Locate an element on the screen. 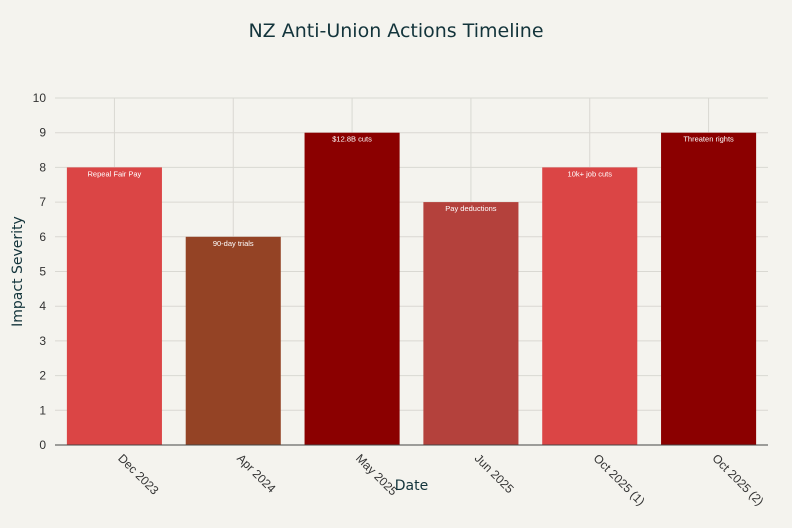 The image size is (792, 528). y-tick-label: 7 is located at coordinates (42, 202).